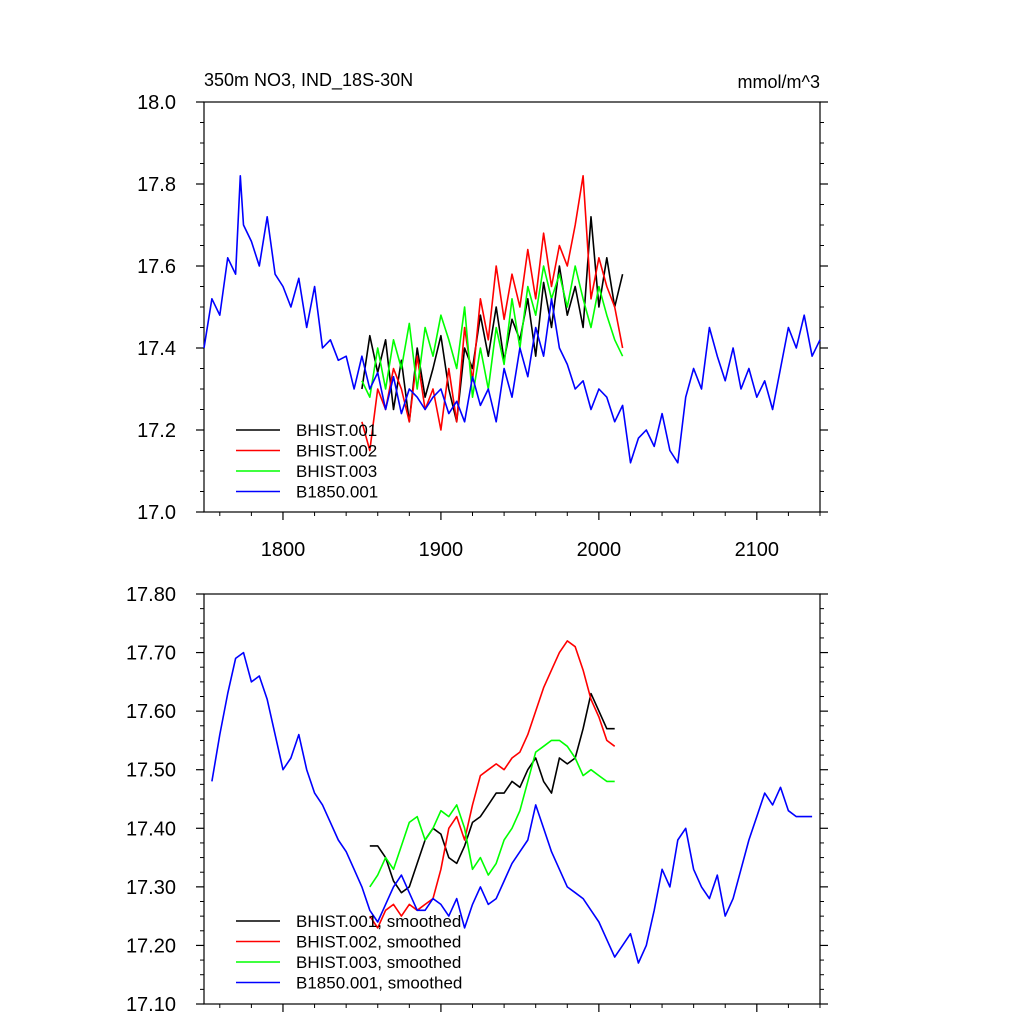 Image resolution: width=1024 pixels, height=1029 pixels. Describe the element at coordinates (779, 82) in the screenshot. I see `chart-title-right: mmol/m^3` at that location.